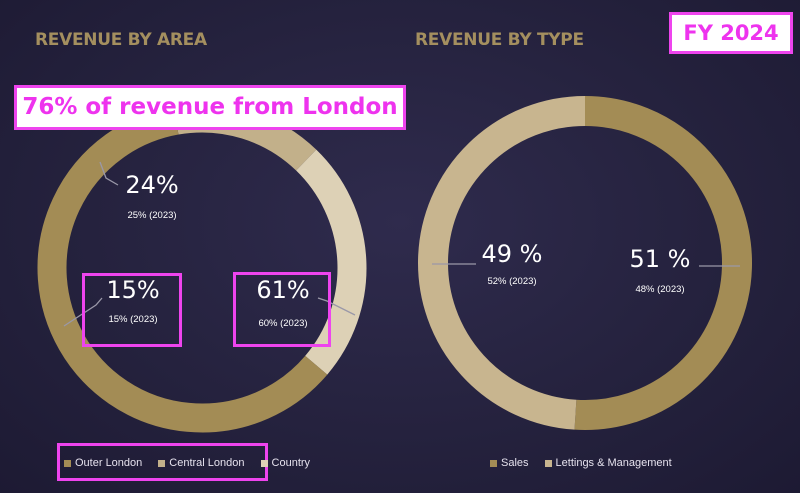 This screenshot has height=493, width=800. I want to click on legend-area: Outer London Central London Country, so click(187, 463).